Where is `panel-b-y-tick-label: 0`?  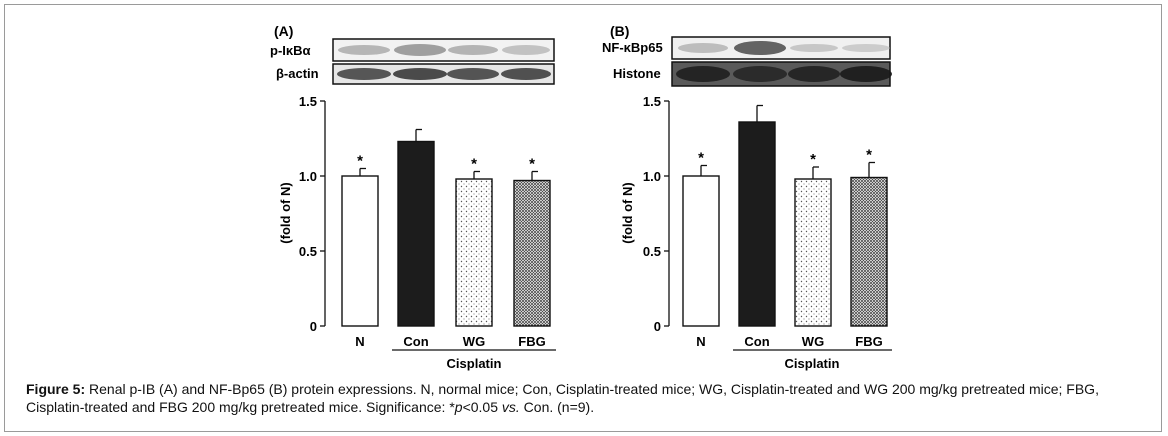 panel-b-y-tick-label: 0 is located at coordinates (657, 326).